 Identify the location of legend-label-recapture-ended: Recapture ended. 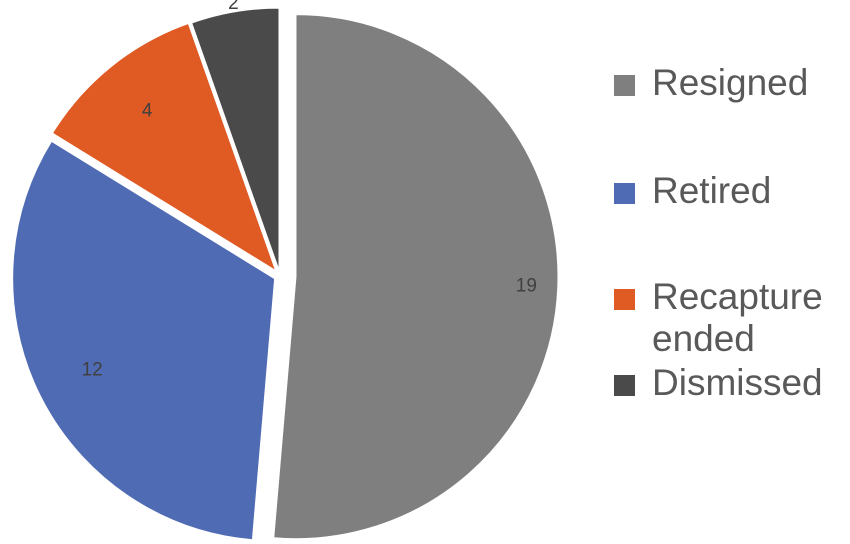
(737, 317).